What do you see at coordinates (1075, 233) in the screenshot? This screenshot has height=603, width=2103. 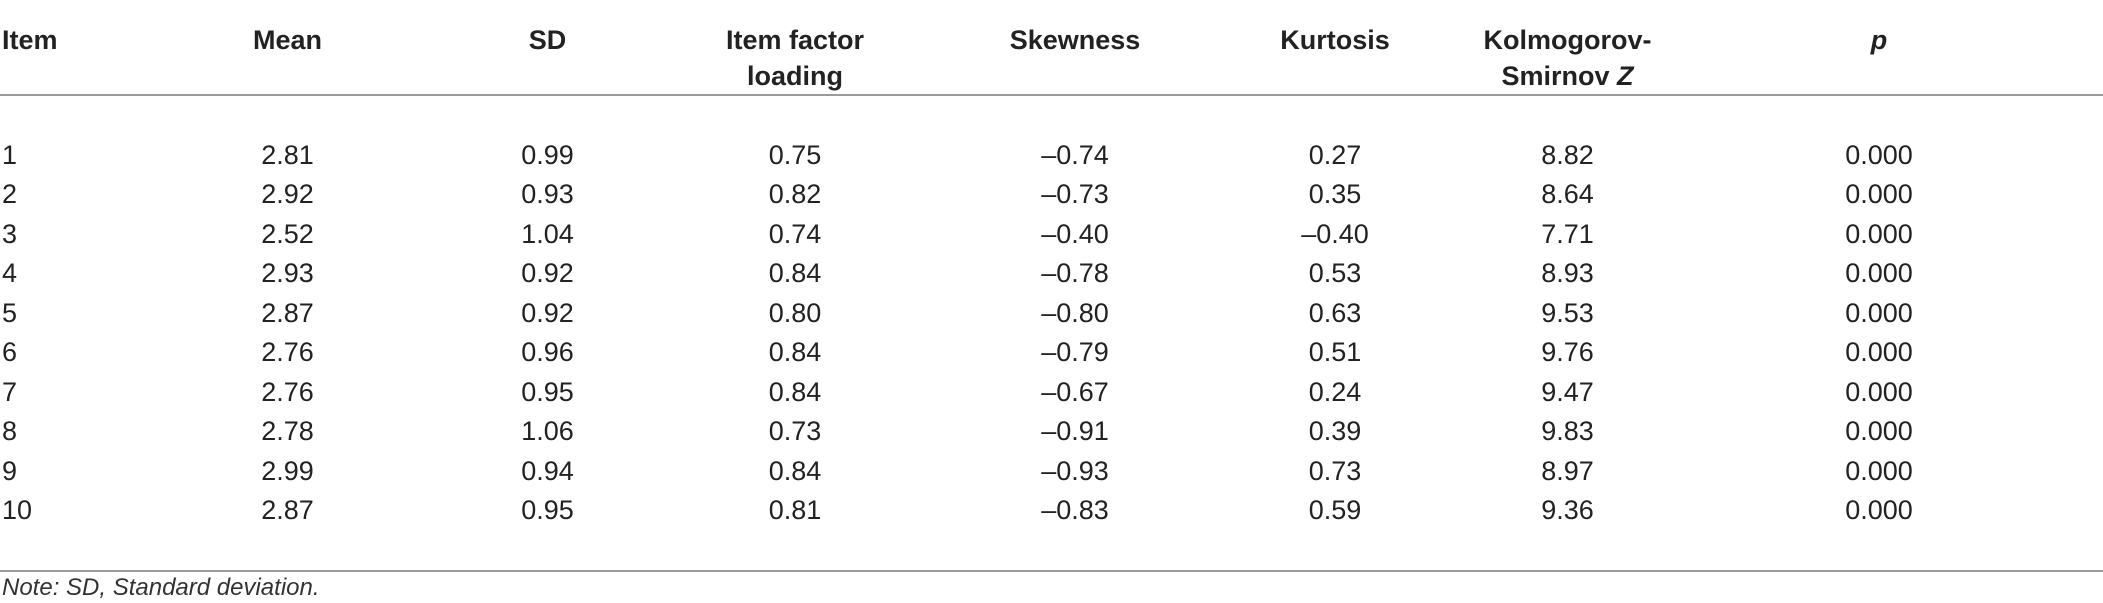 I see `cell-skewness: –0.40` at bounding box center [1075, 233].